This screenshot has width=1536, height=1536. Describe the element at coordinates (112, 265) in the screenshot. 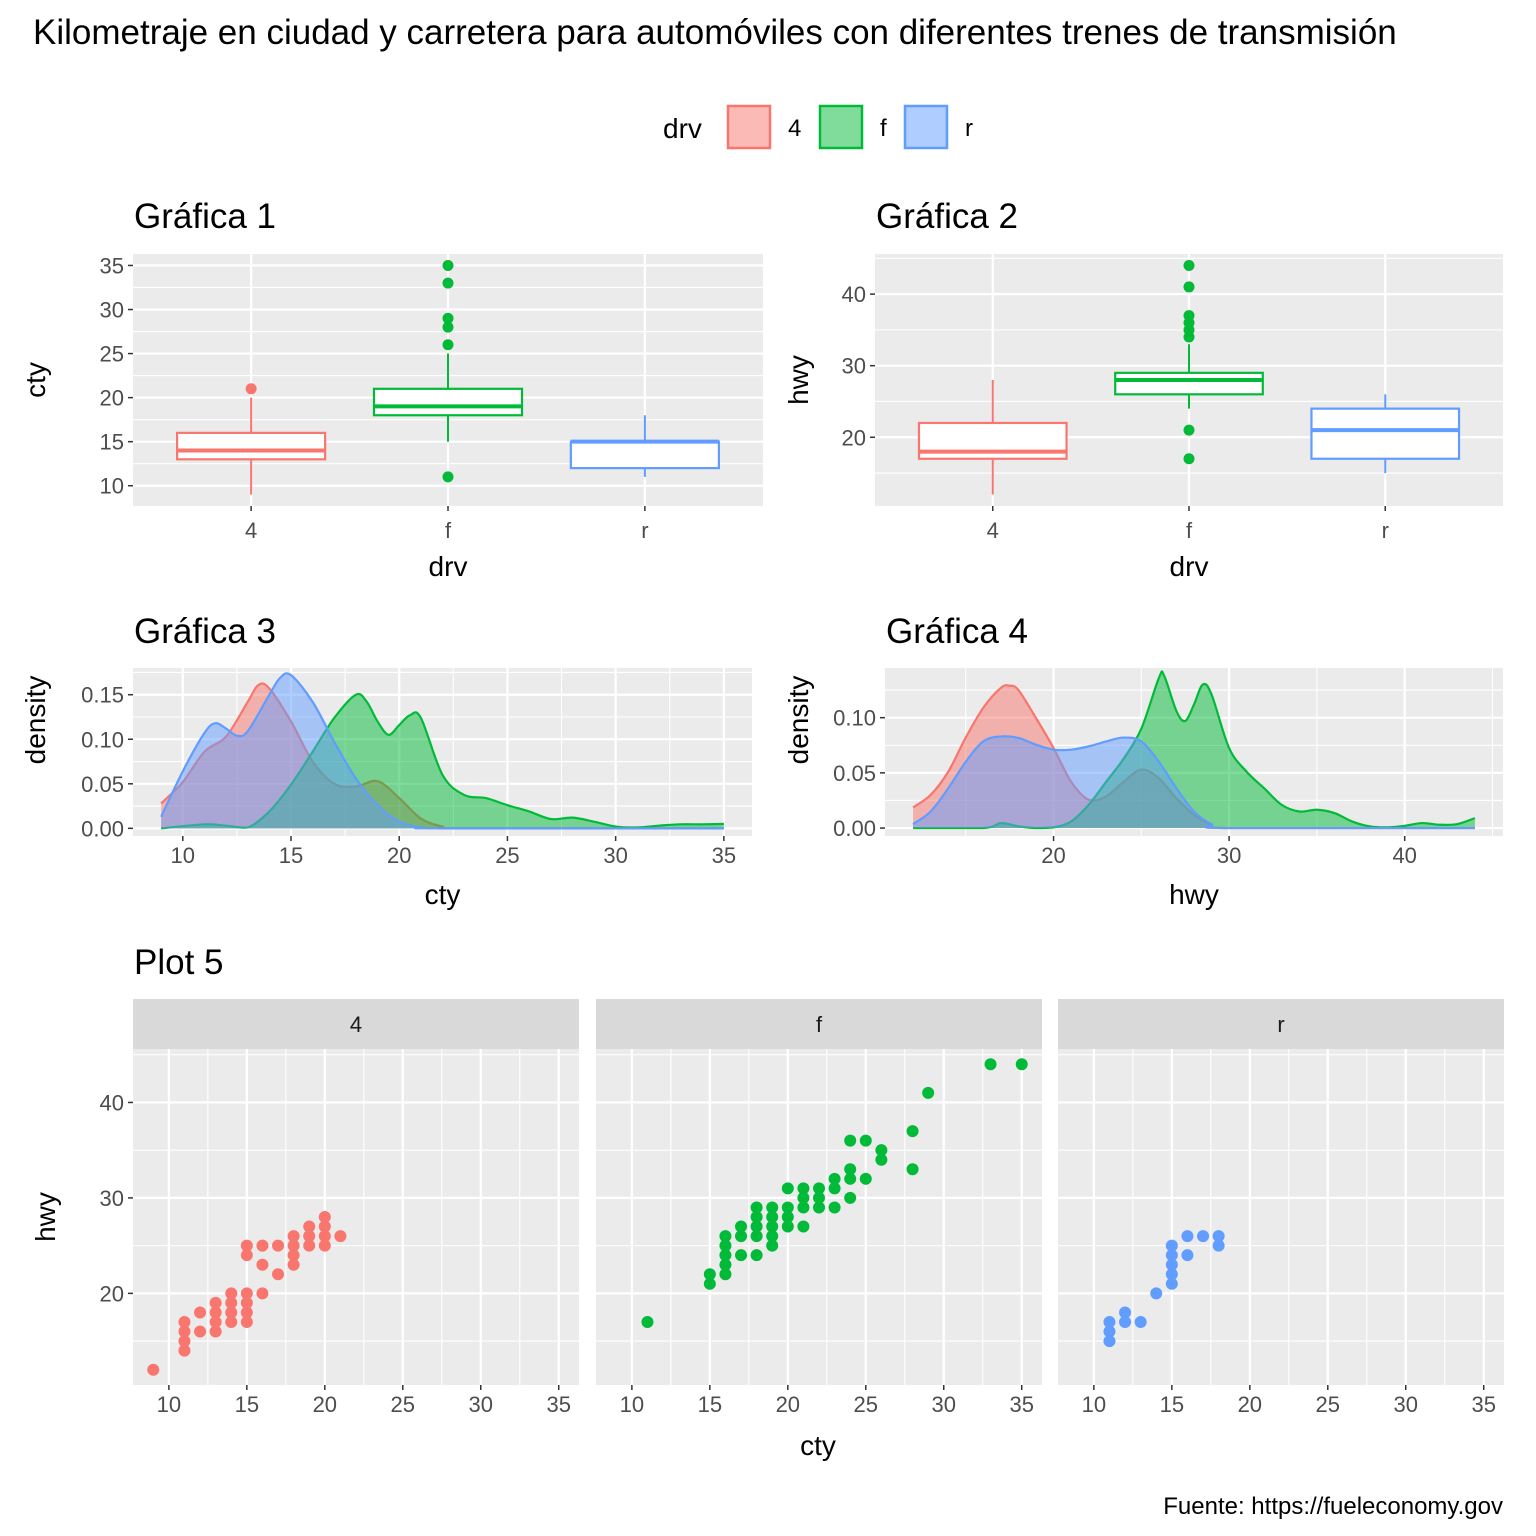

I see `y-tick-label: 35` at that location.